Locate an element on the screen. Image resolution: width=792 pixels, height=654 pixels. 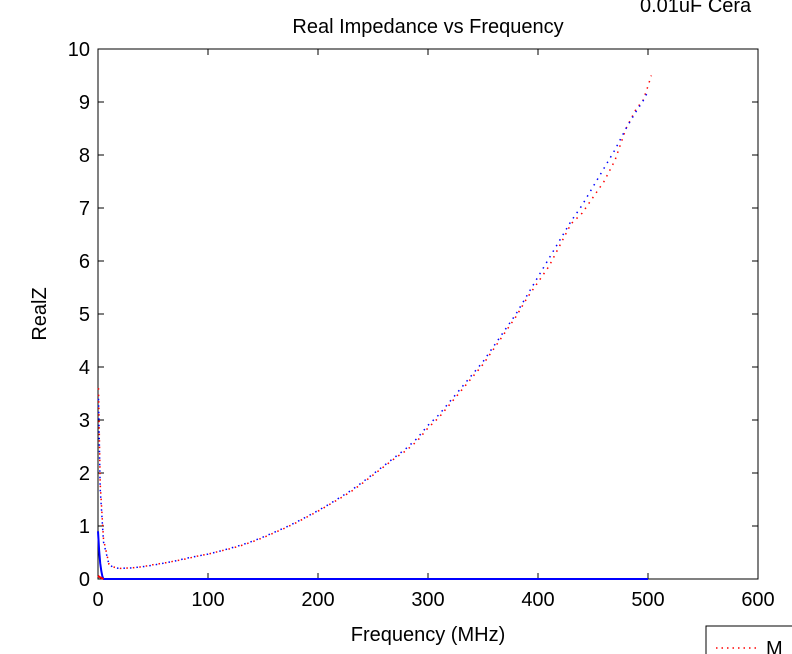
legend-box is located at coordinates (748, 639).